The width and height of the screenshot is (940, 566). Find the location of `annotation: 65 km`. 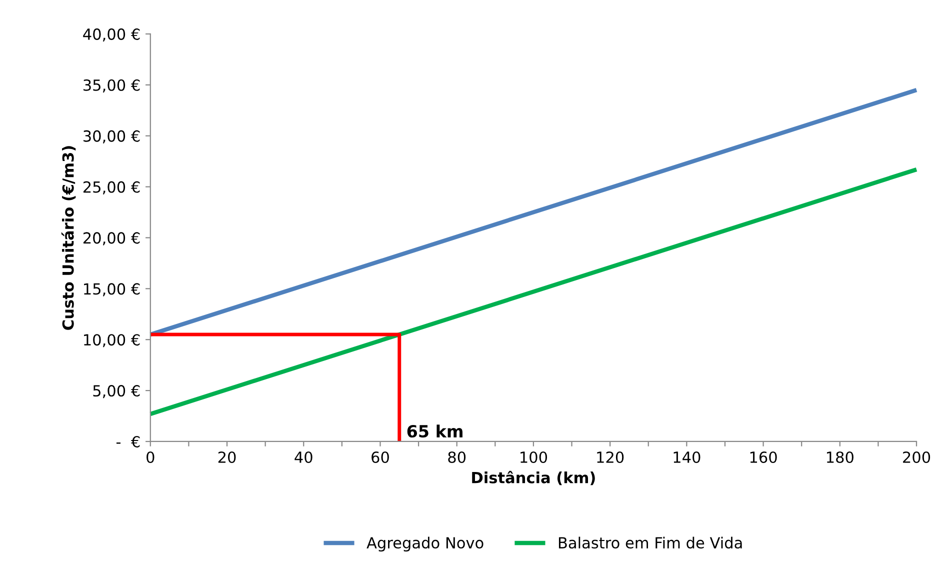

annotation: 65 km is located at coordinates (434, 431).